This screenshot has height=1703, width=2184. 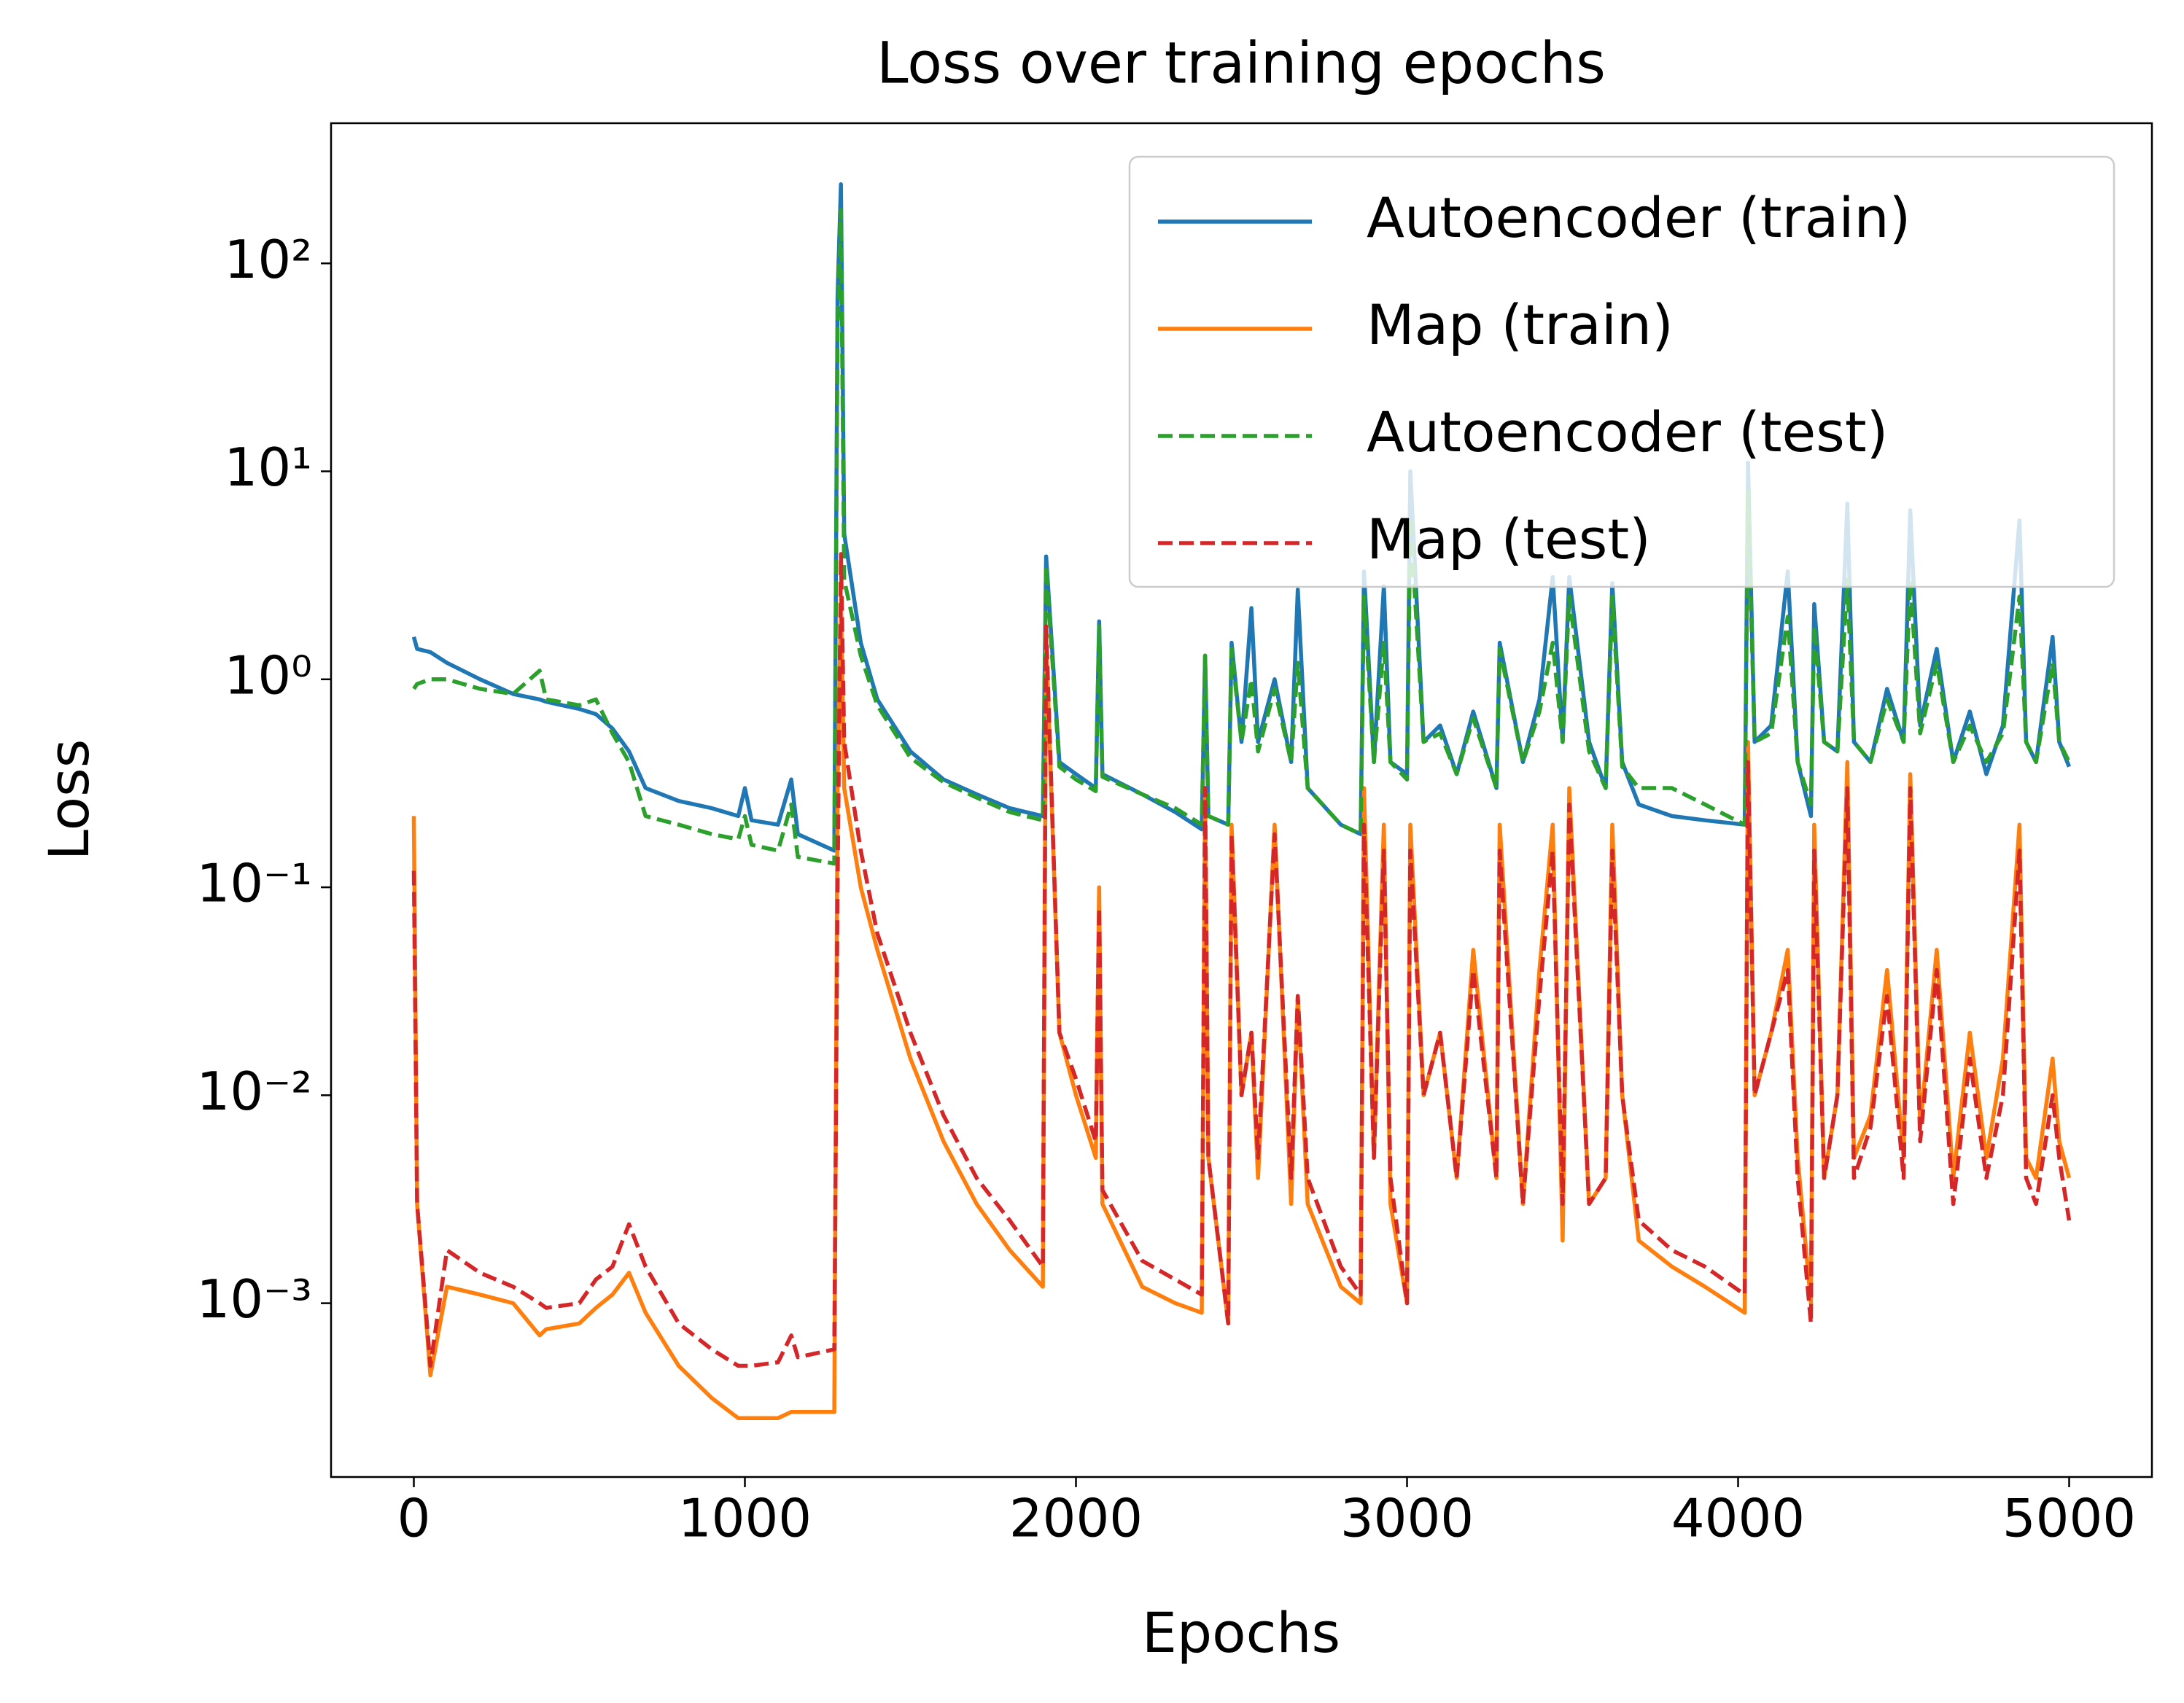 What do you see at coordinates (1520, 324) in the screenshot?
I see `legend-label: Map (train)` at bounding box center [1520, 324].